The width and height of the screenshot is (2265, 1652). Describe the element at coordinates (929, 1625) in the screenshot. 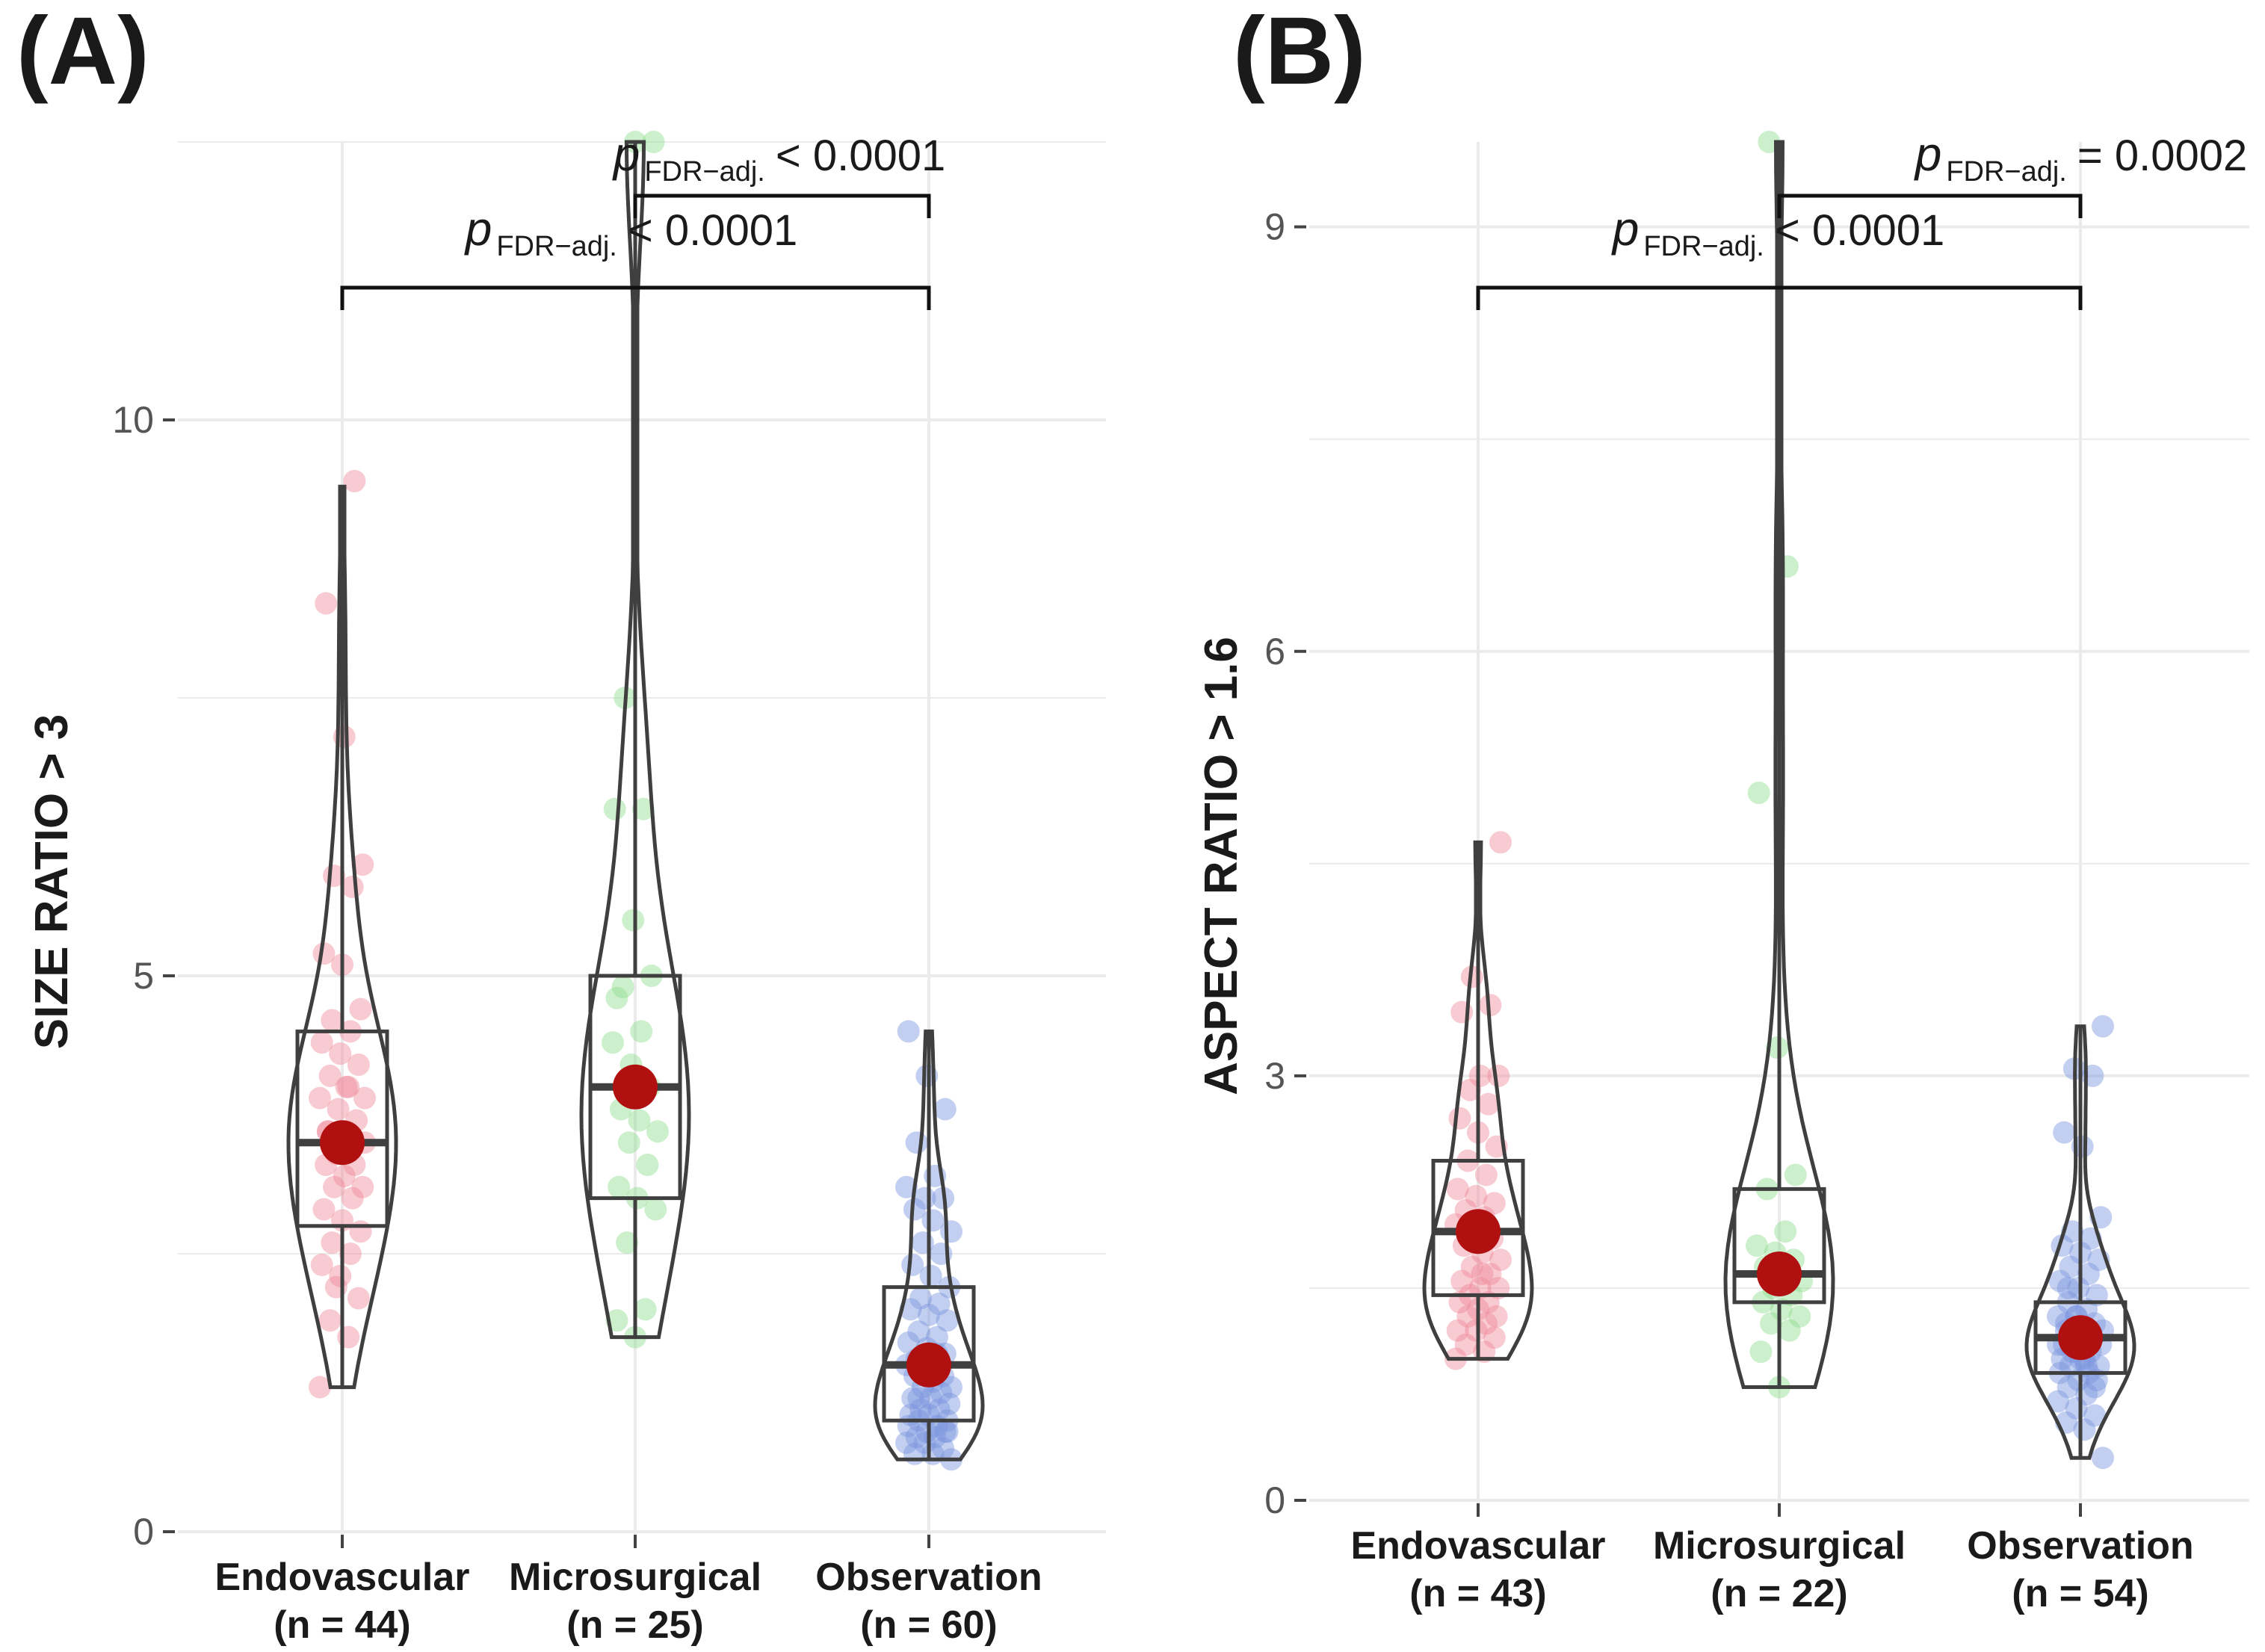

I see `x-tick-count: (n = 60)` at that location.